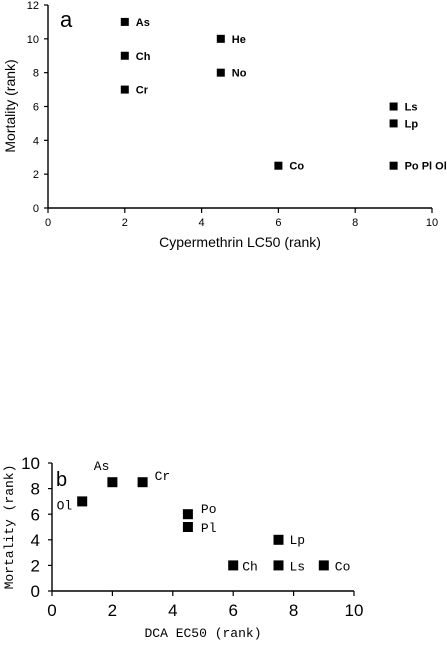 This screenshot has width=447, height=651. I want to click on point-label: No, so click(239, 74).